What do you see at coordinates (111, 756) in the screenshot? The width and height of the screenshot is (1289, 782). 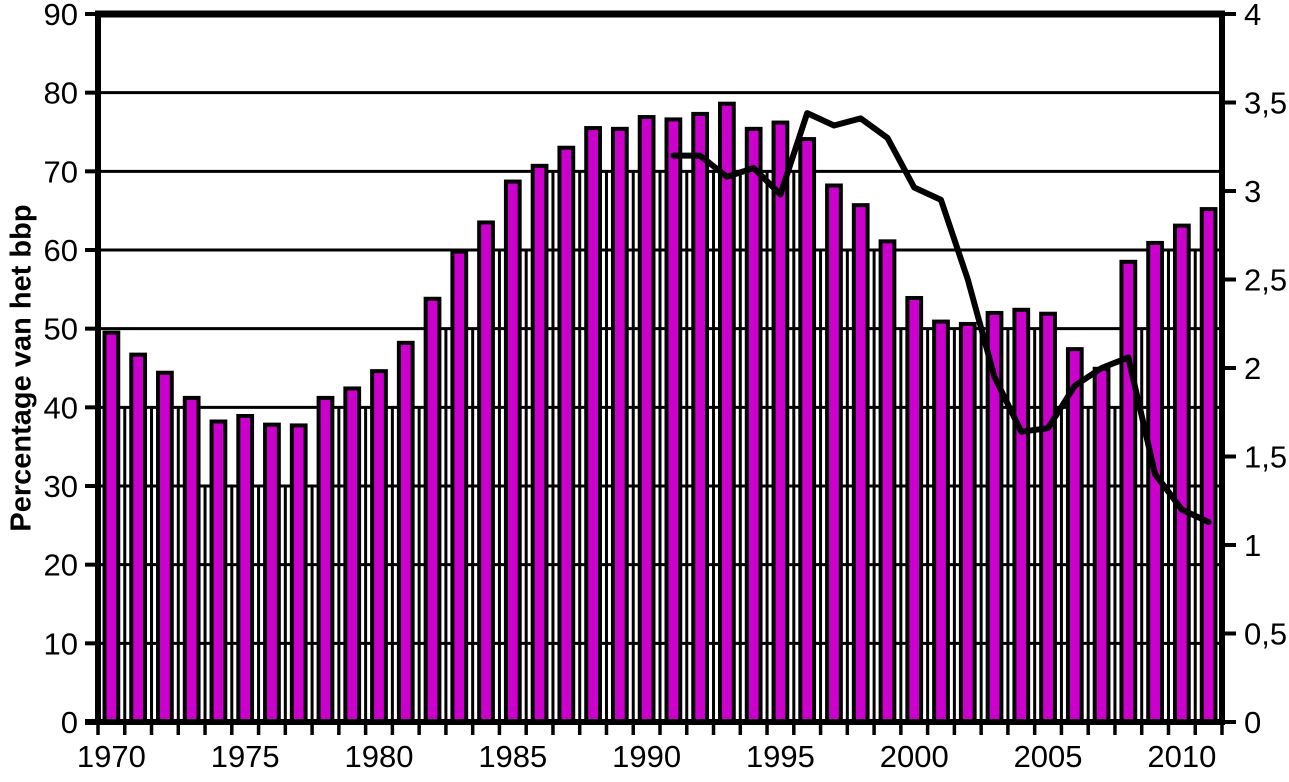 I see `x-tick-label: 1970` at bounding box center [111, 756].